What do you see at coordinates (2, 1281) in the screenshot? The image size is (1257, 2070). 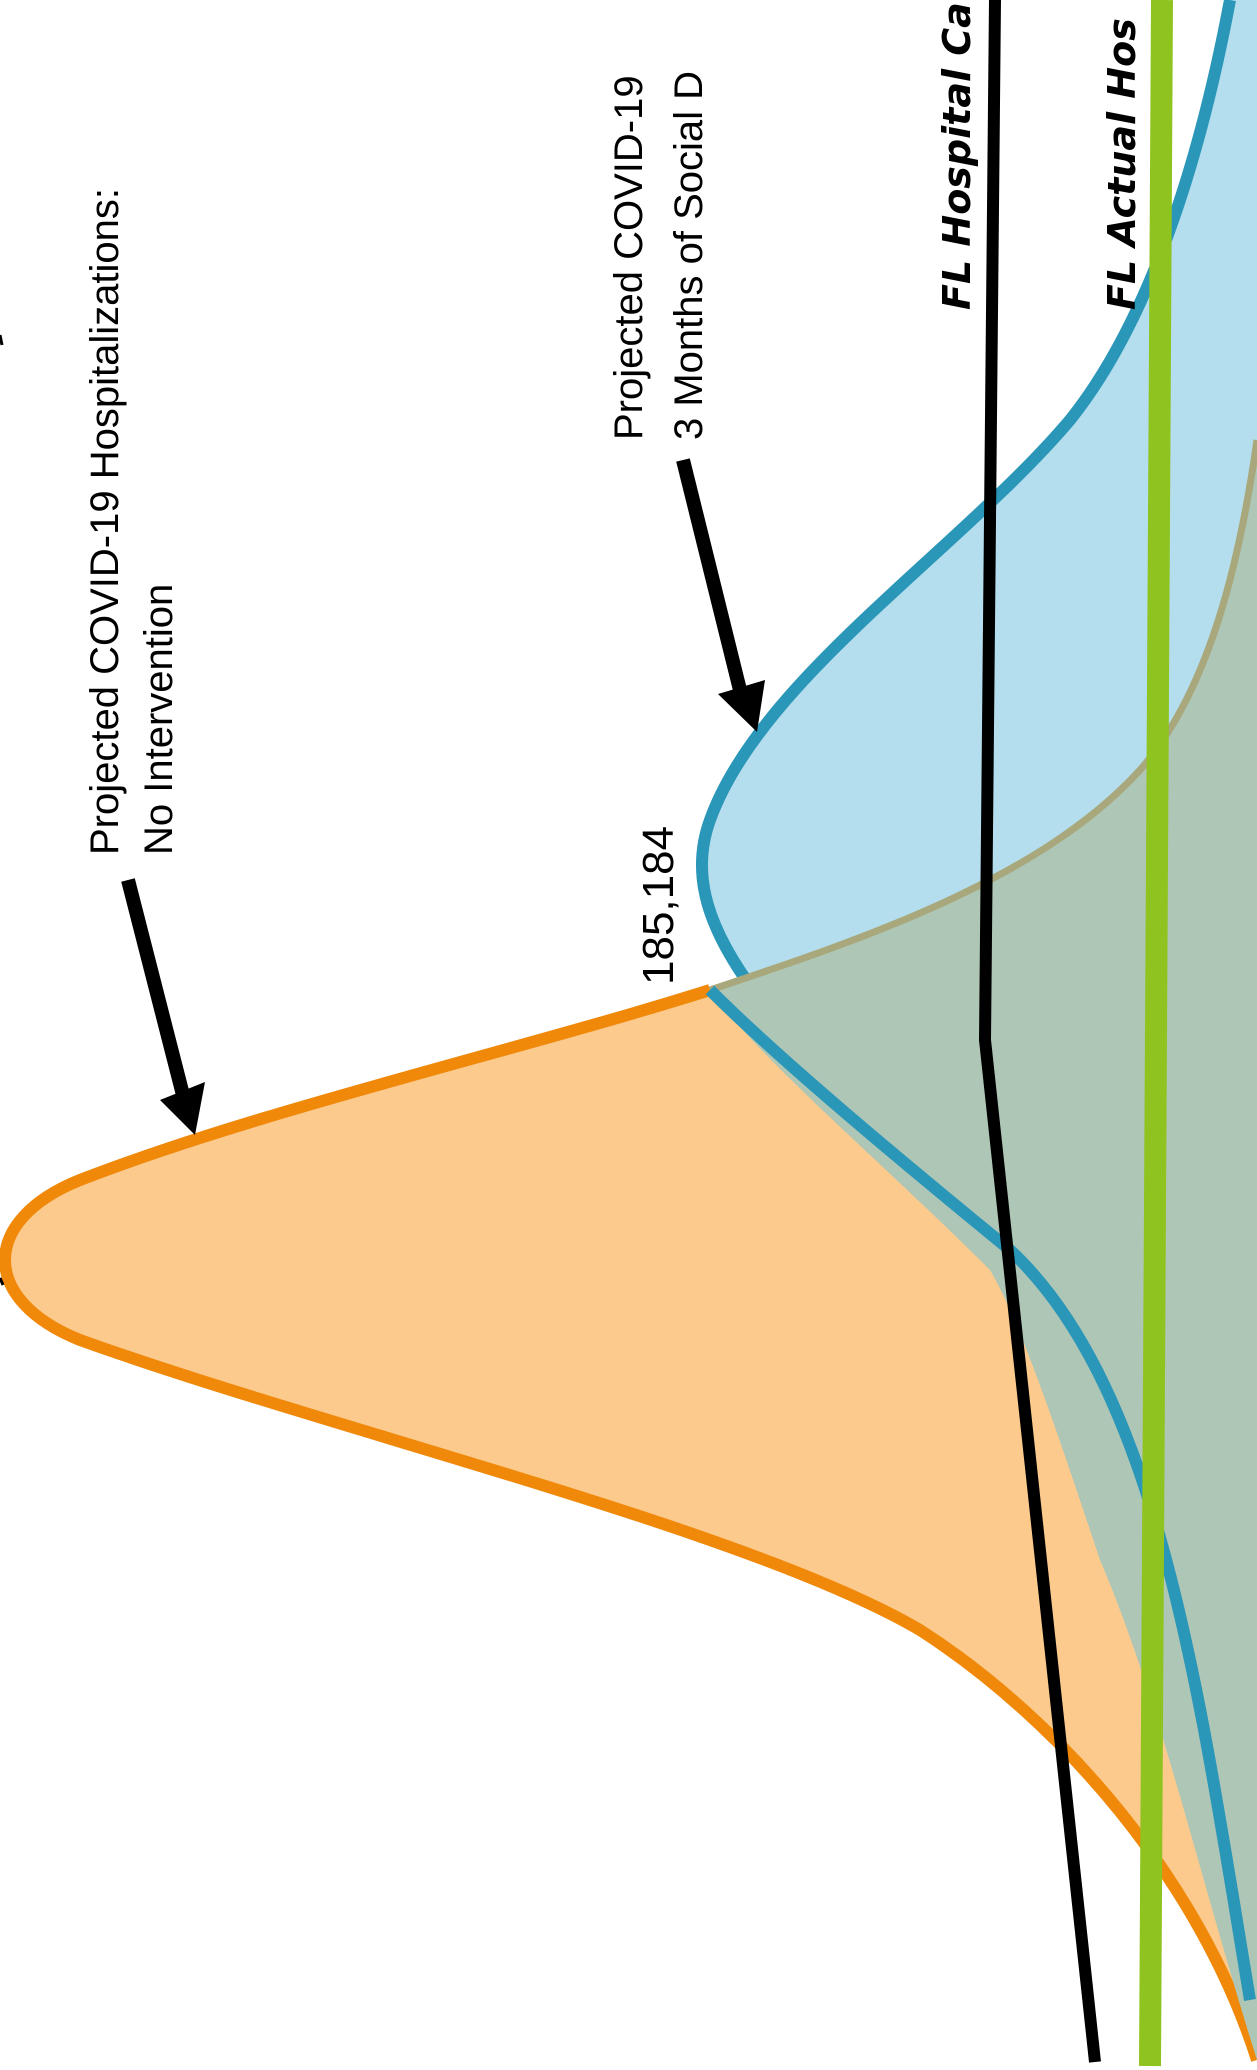 I see `left-edge-mark-mid` at bounding box center [2, 1281].